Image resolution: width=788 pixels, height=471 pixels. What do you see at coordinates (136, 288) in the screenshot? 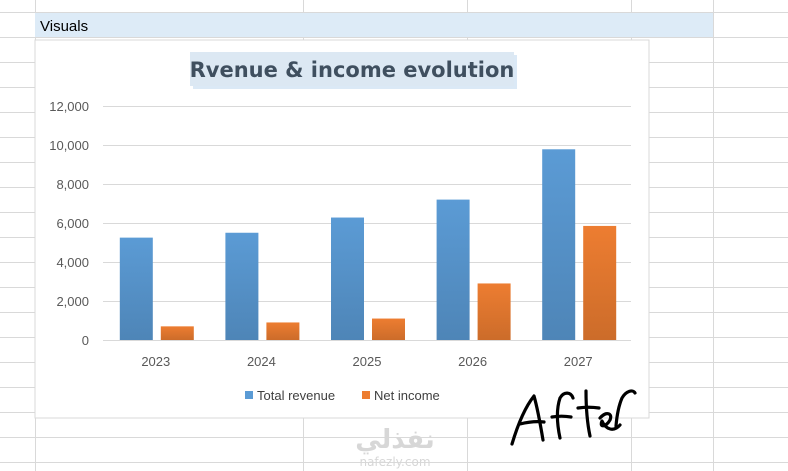
I see `bar-total-revenue-2023` at bounding box center [136, 288].